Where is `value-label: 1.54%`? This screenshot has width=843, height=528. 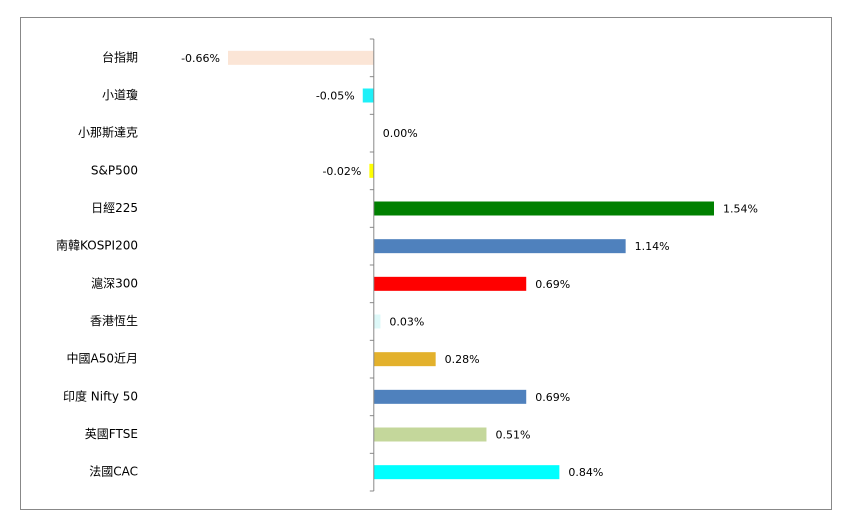 value-label: 1.54% is located at coordinates (740, 209).